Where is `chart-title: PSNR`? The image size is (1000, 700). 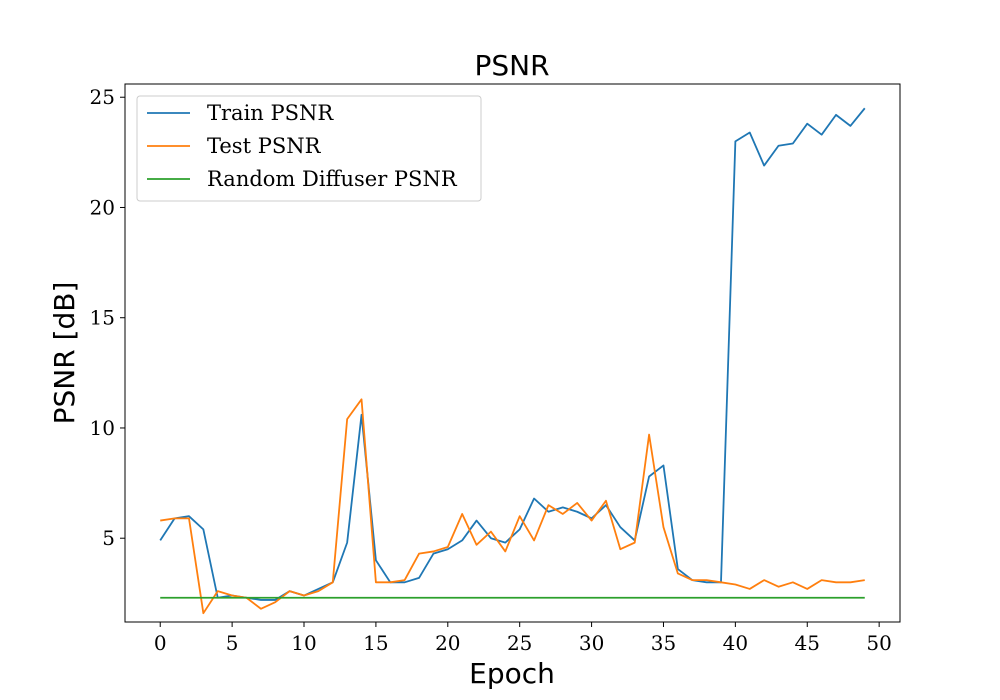 chart-title: PSNR is located at coordinates (511, 65).